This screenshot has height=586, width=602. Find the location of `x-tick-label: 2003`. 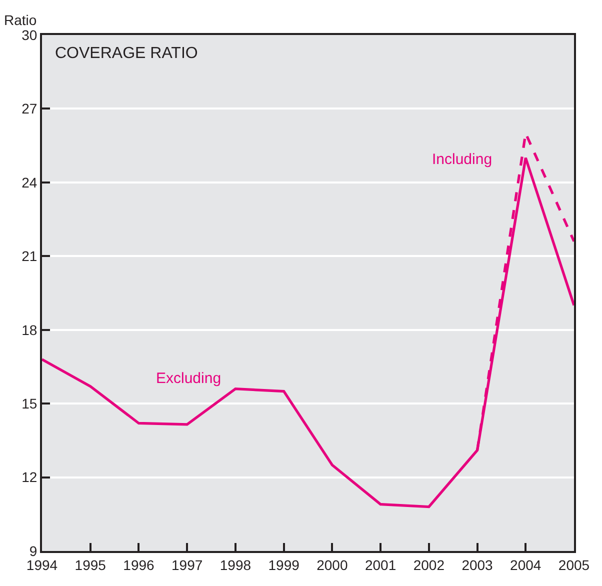

x-tick-label: 2003 is located at coordinates (478, 564).